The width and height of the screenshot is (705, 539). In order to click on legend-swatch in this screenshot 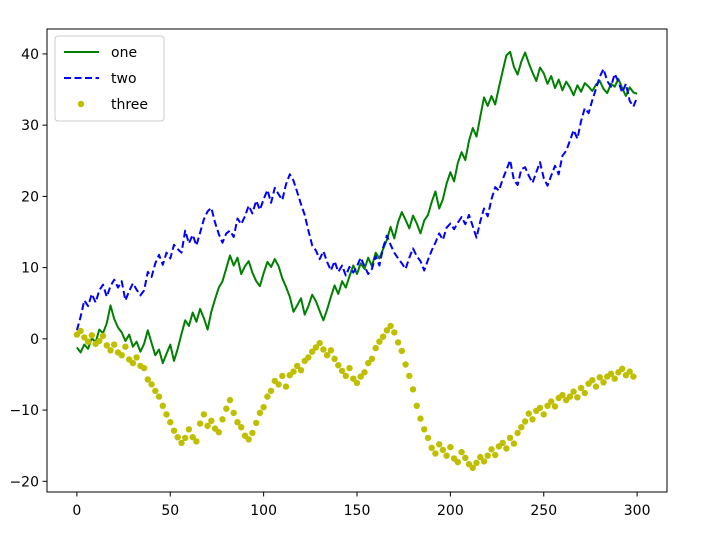, I will do `click(81, 104)`.